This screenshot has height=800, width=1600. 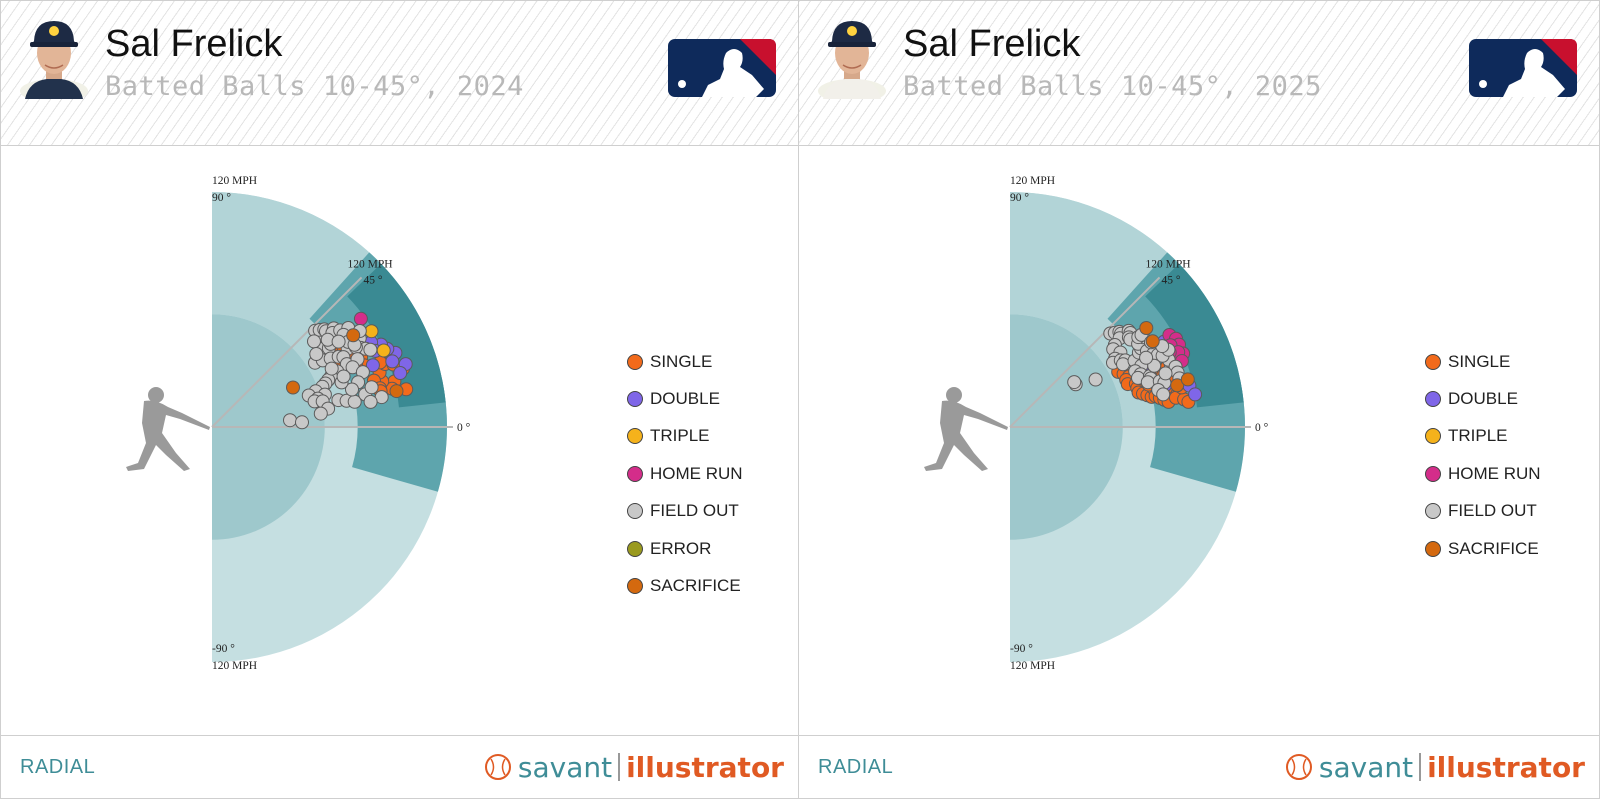 What do you see at coordinates (685, 548) in the screenshot?
I see `legend-item: ERROR` at bounding box center [685, 548].